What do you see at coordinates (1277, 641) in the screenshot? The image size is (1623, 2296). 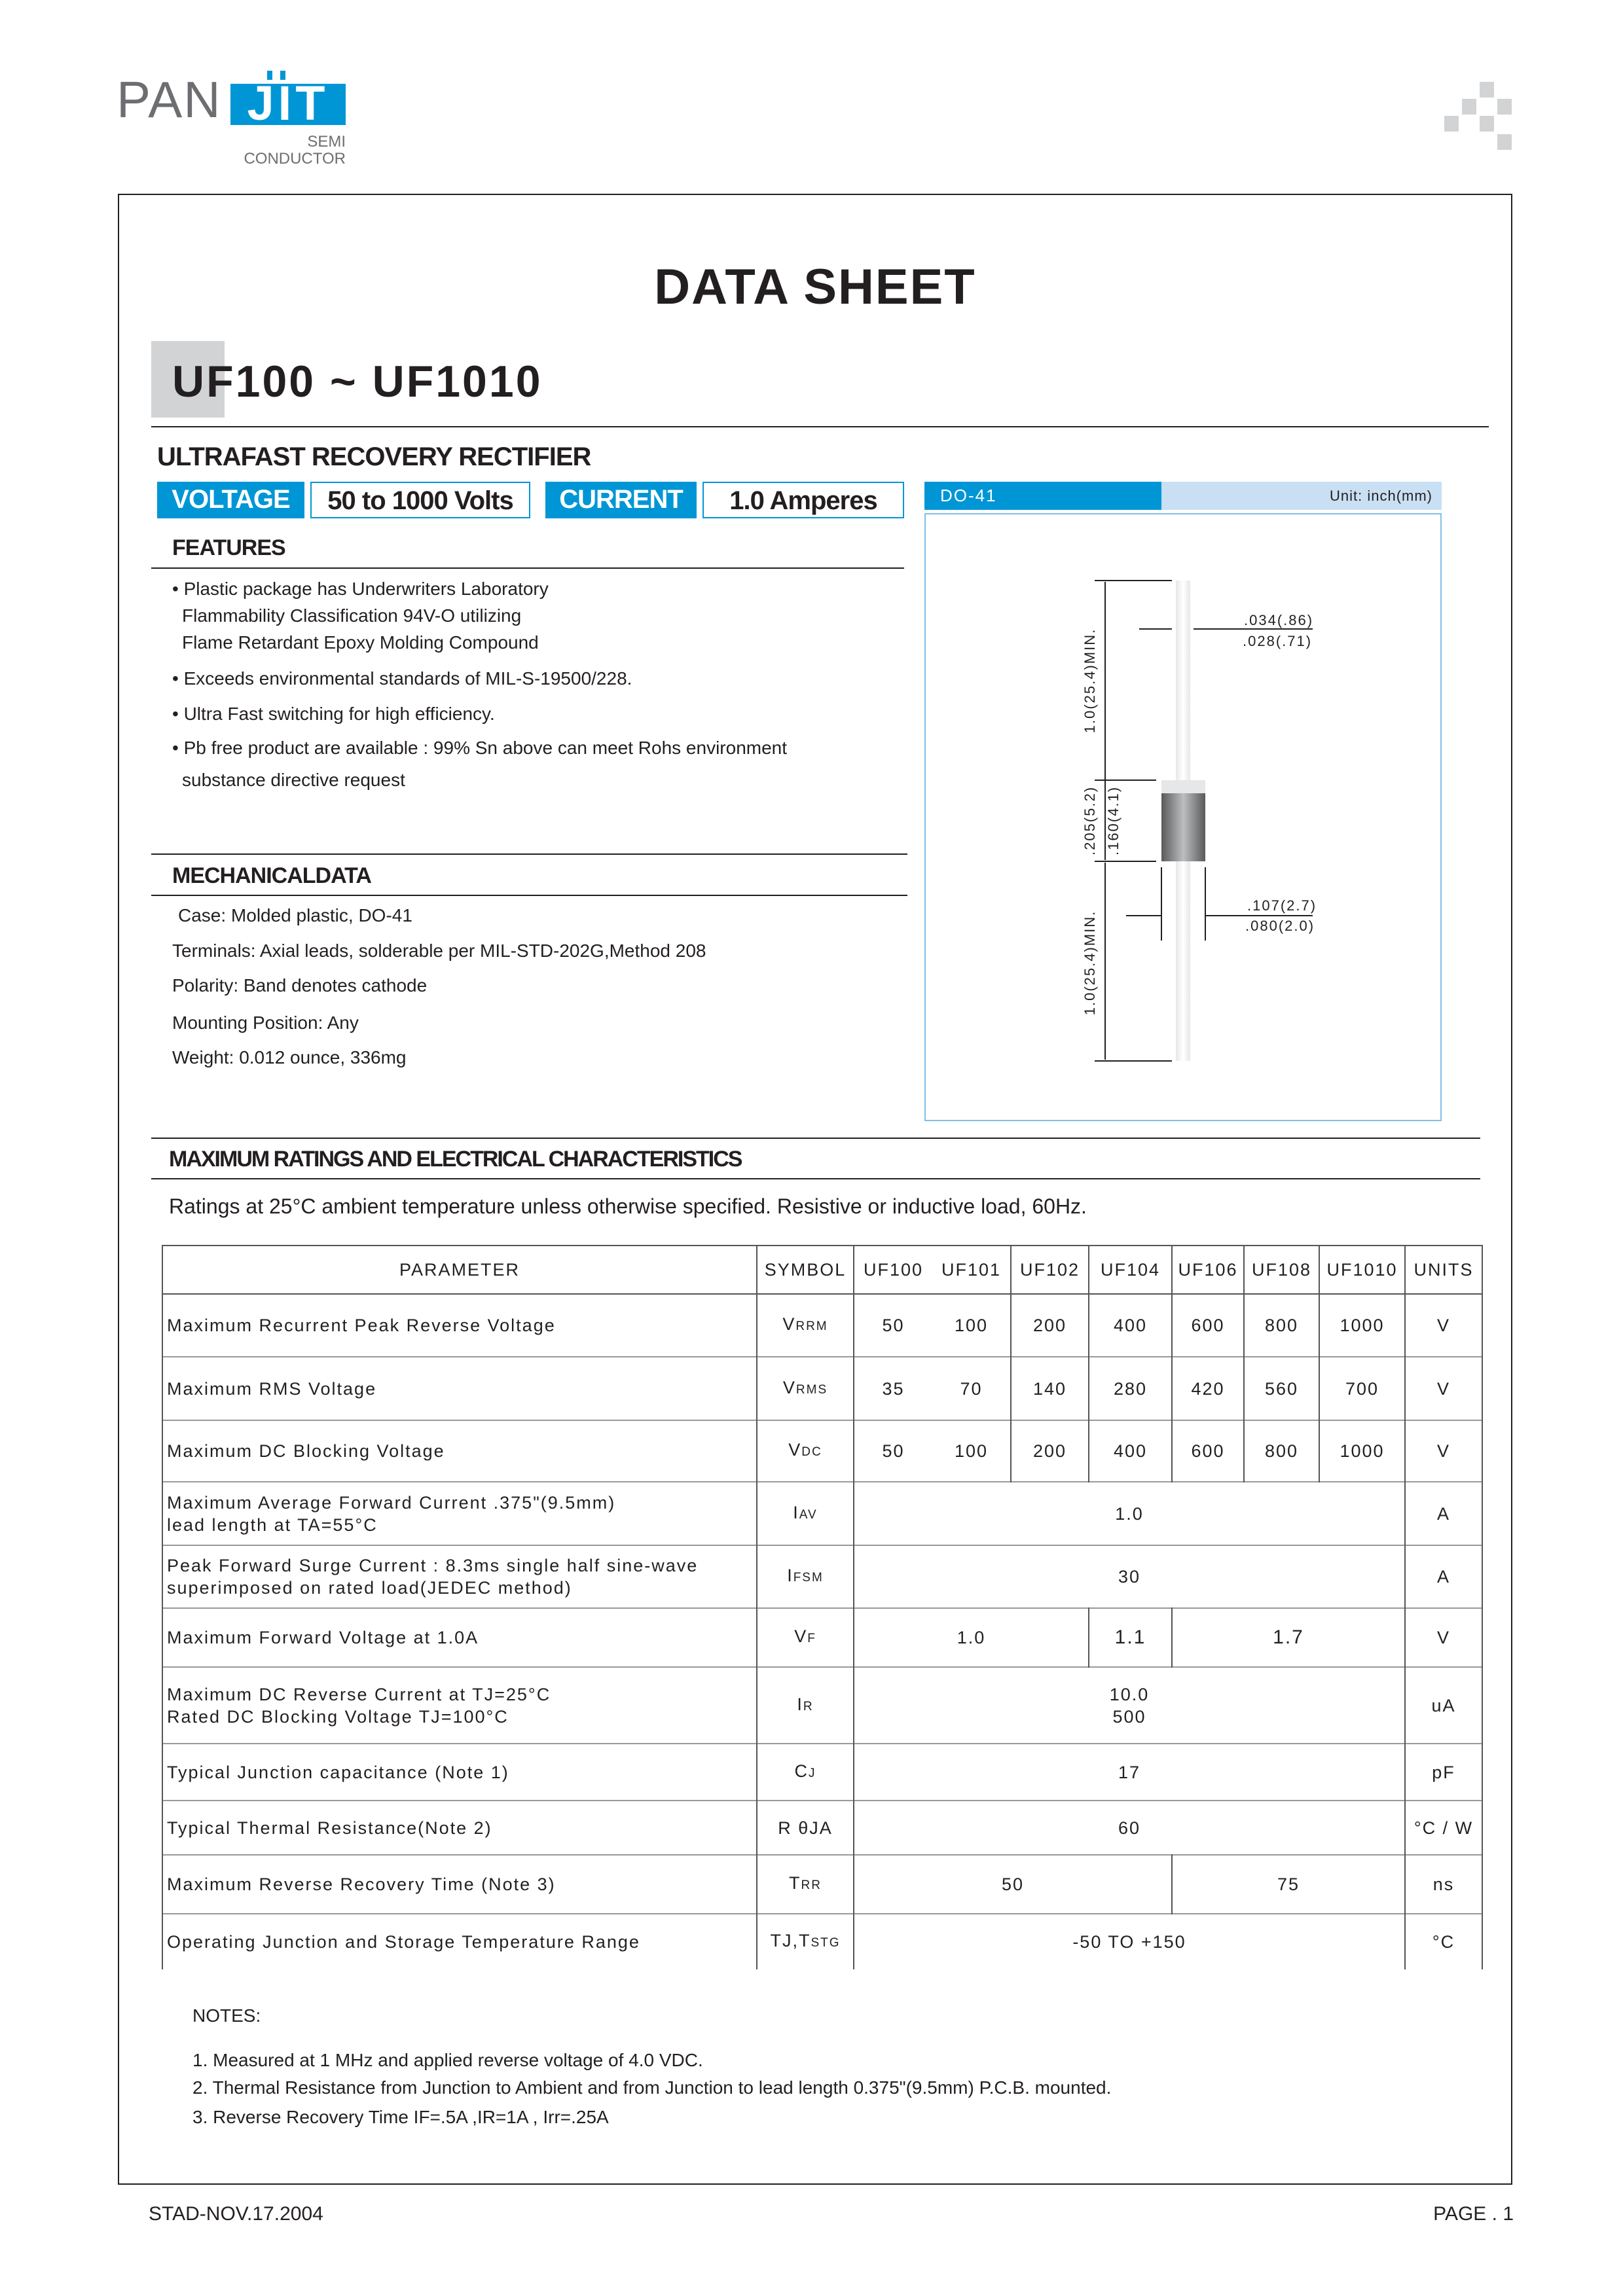 I see `dim-lead-dia-min: .028(.71)` at bounding box center [1277, 641].